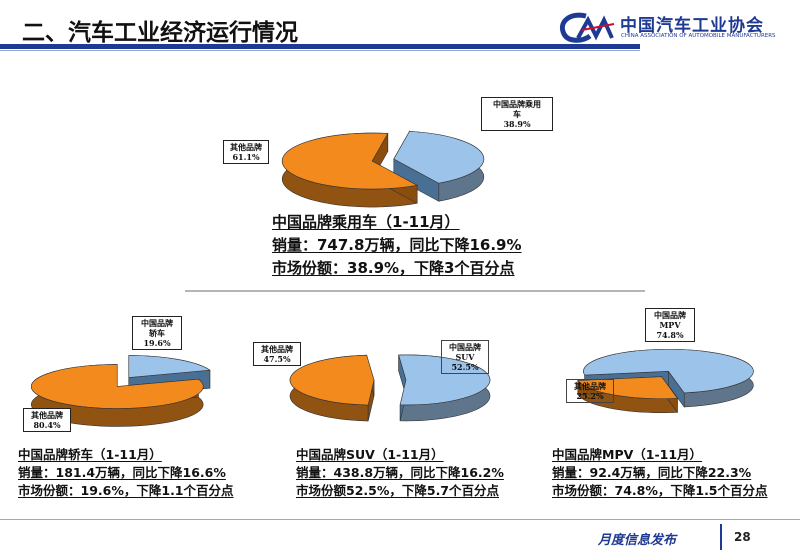 This screenshot has height=554, width=800. I want to click on label-china-brand-sedan: 中国品牌 轿车 19.6%, so click(157, 333).